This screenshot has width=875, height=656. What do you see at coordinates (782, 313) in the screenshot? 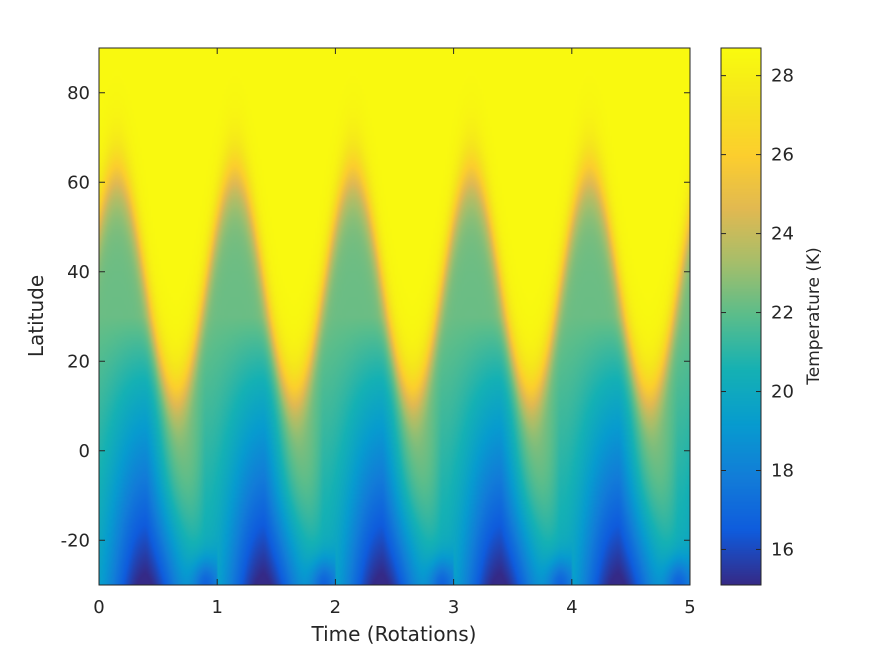
I see `colorbar-tick-label: 22` at bounding box center [782, 313].